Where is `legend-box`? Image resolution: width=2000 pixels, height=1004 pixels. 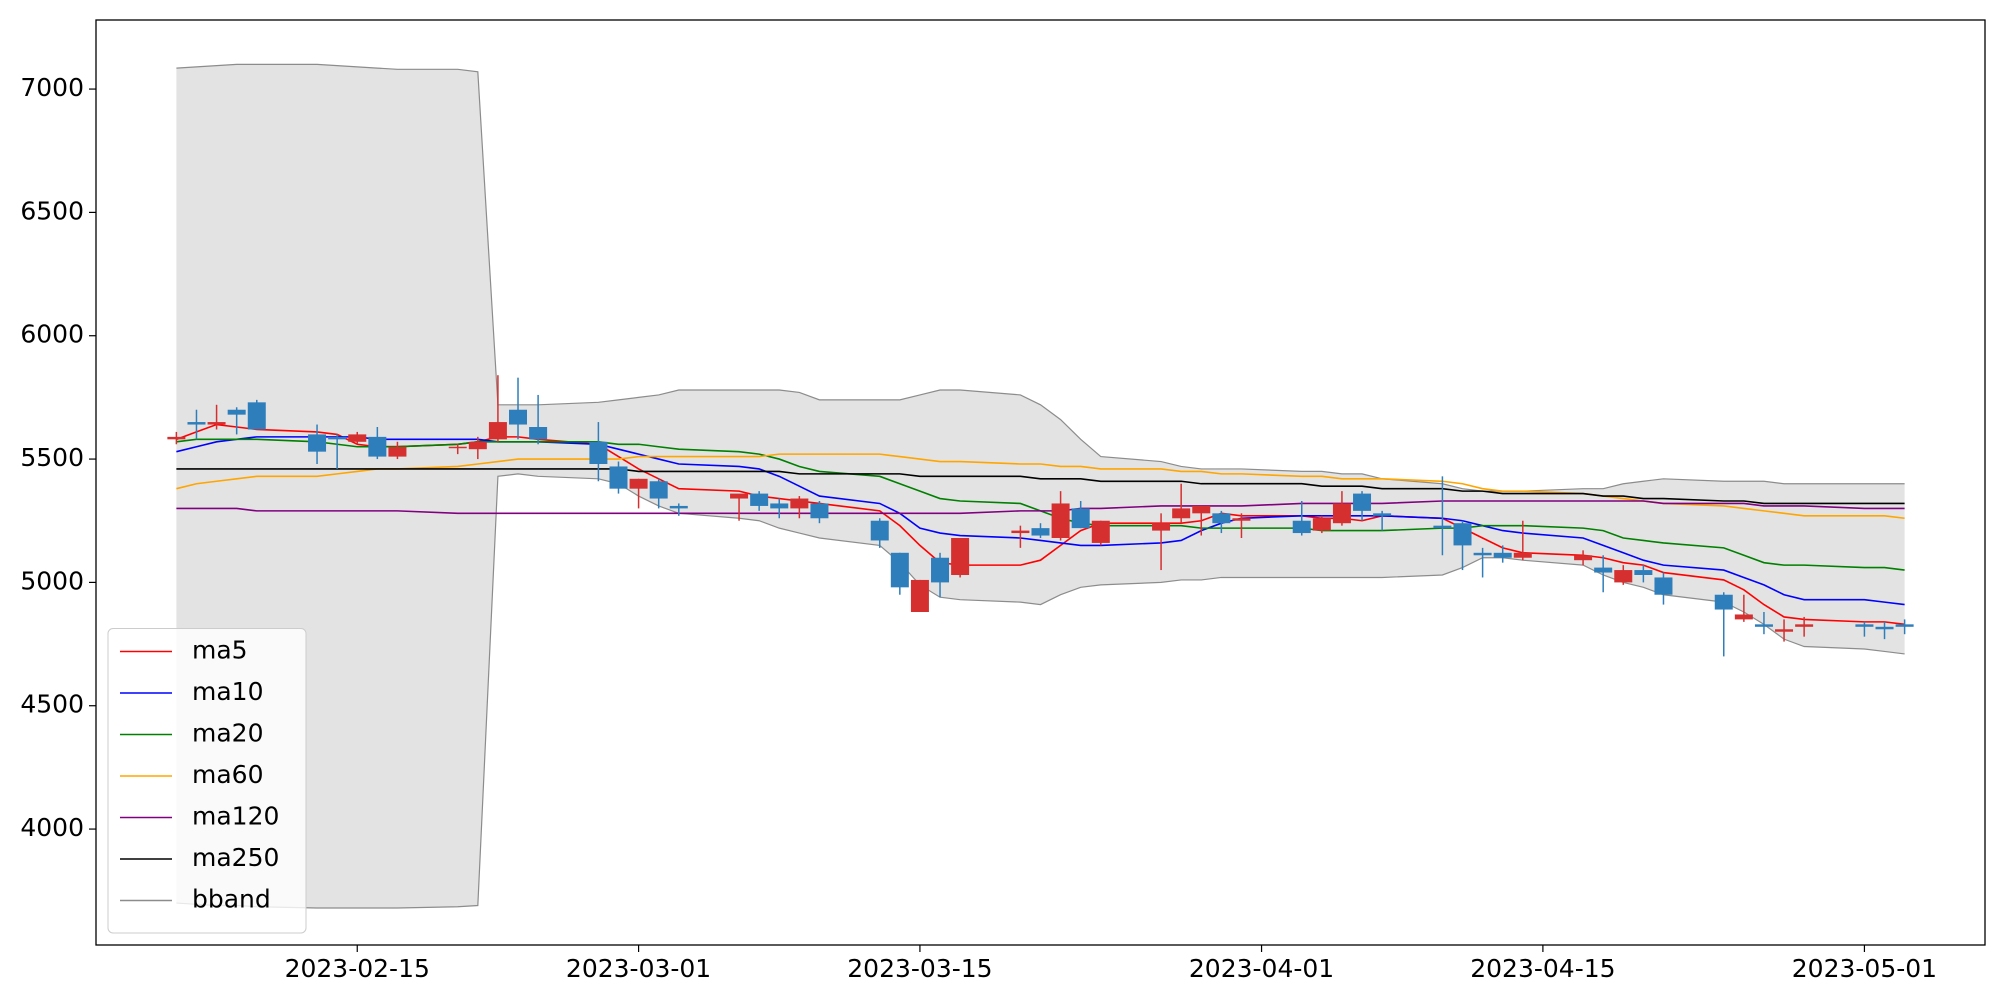 legend-box is located at coordinates (207, 781).